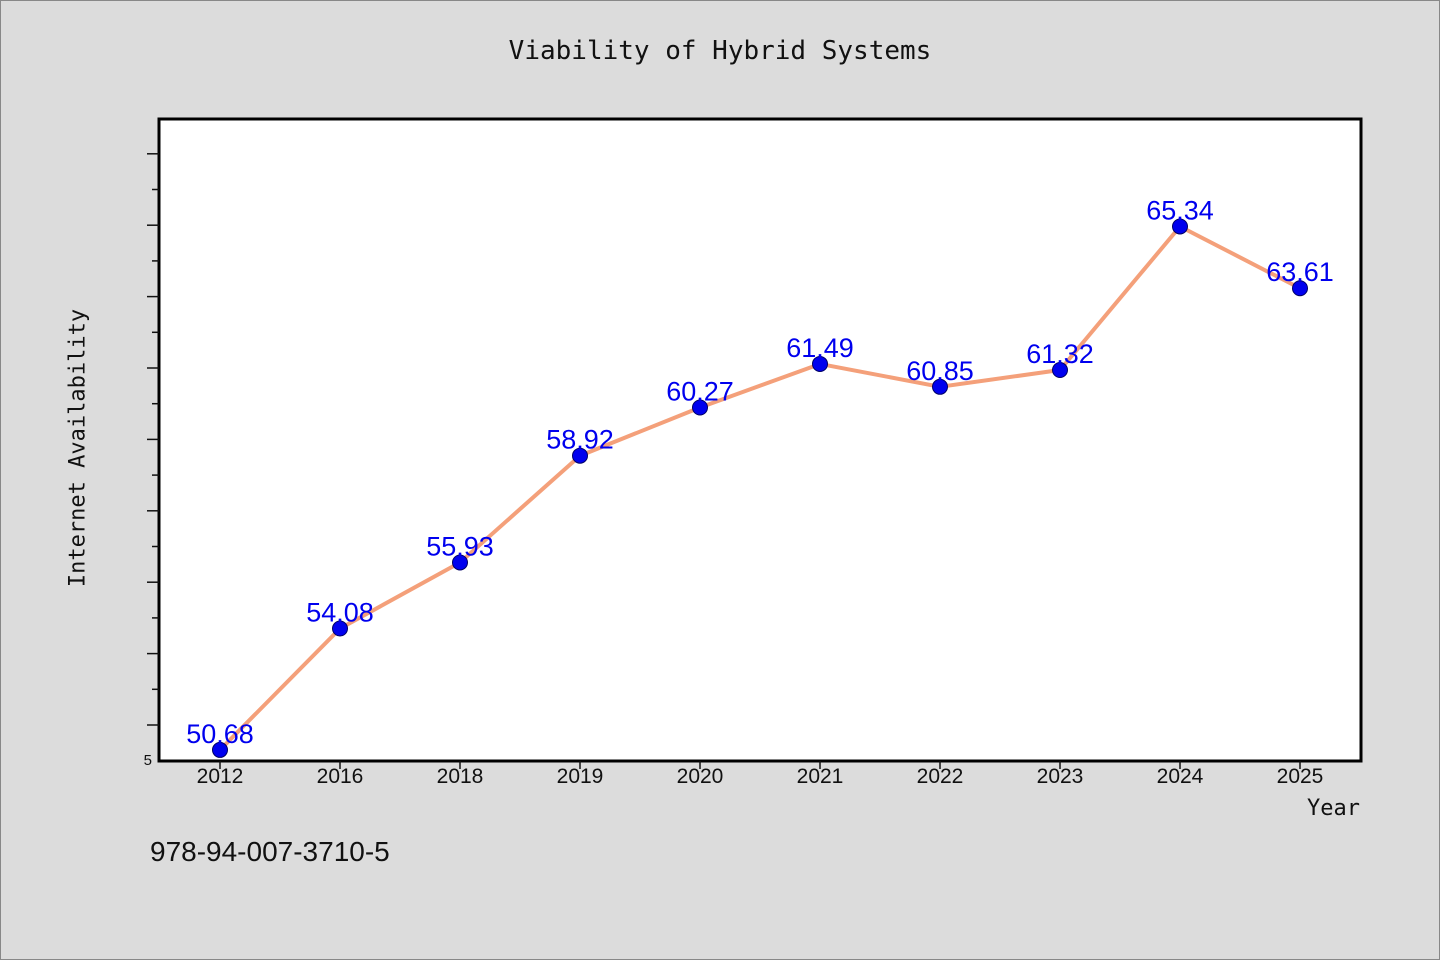  What do you see at coordinates (220, 776) in the screenshot?
I see `x-tick-label: 2012` at bounding box center [220, 776].